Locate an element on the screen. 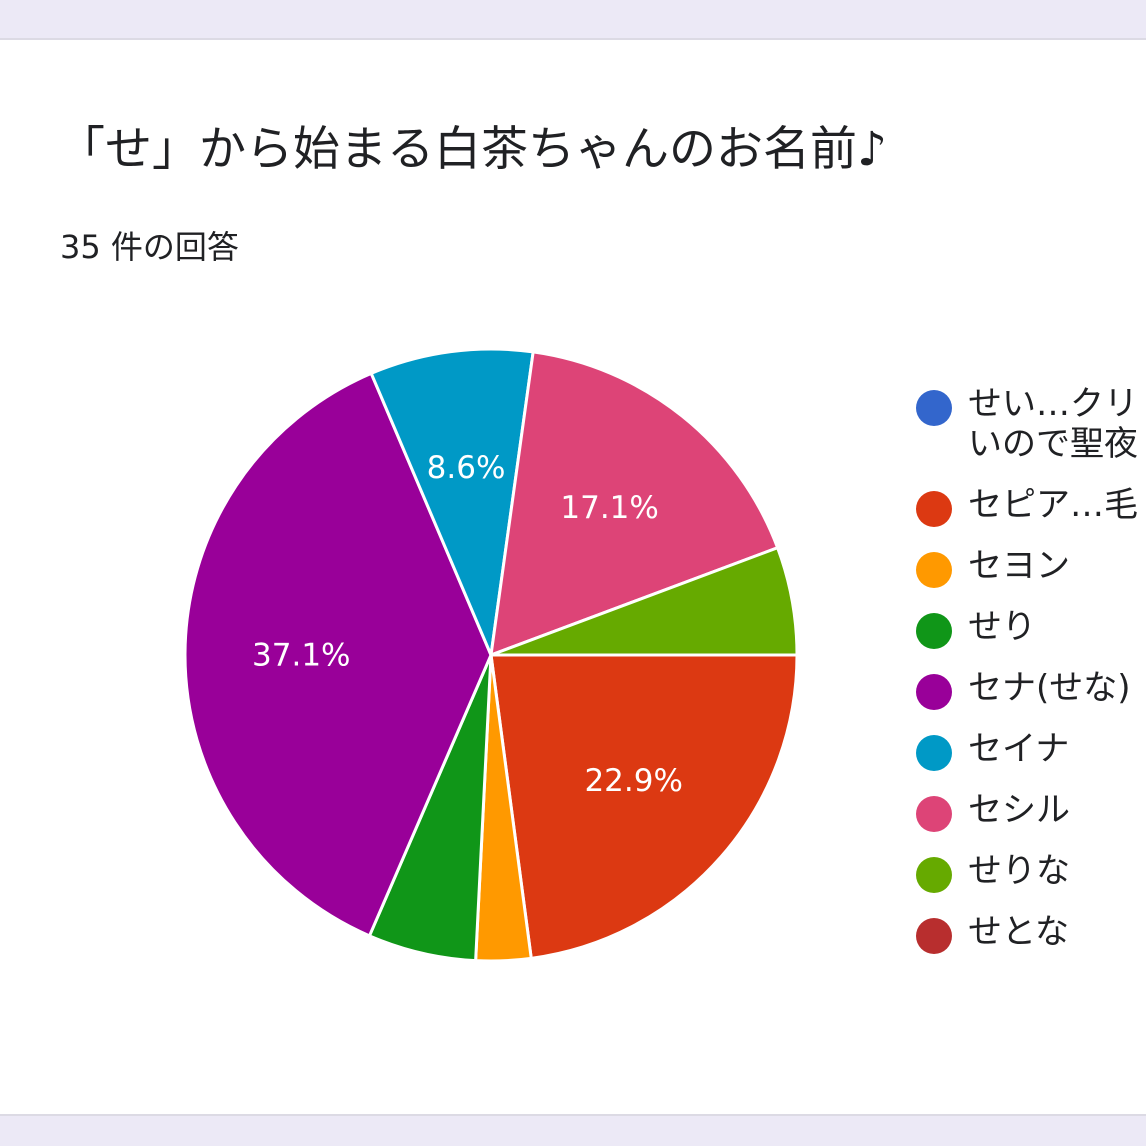  legend-label-3: せり is located at coordinates (1002, 627).